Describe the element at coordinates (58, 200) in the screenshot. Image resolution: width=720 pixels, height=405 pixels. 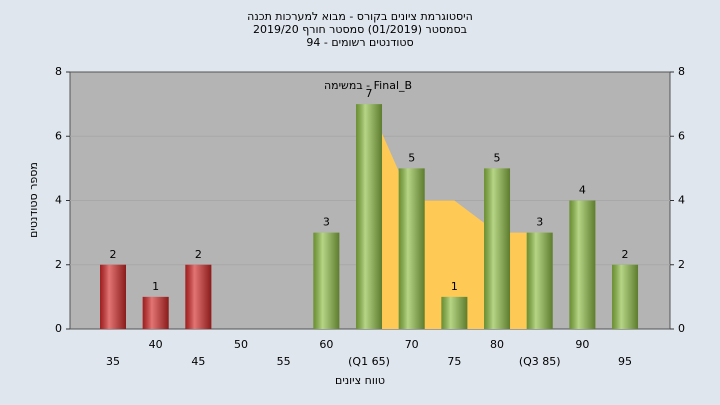
I see `y-tick-label: 4` at that location.